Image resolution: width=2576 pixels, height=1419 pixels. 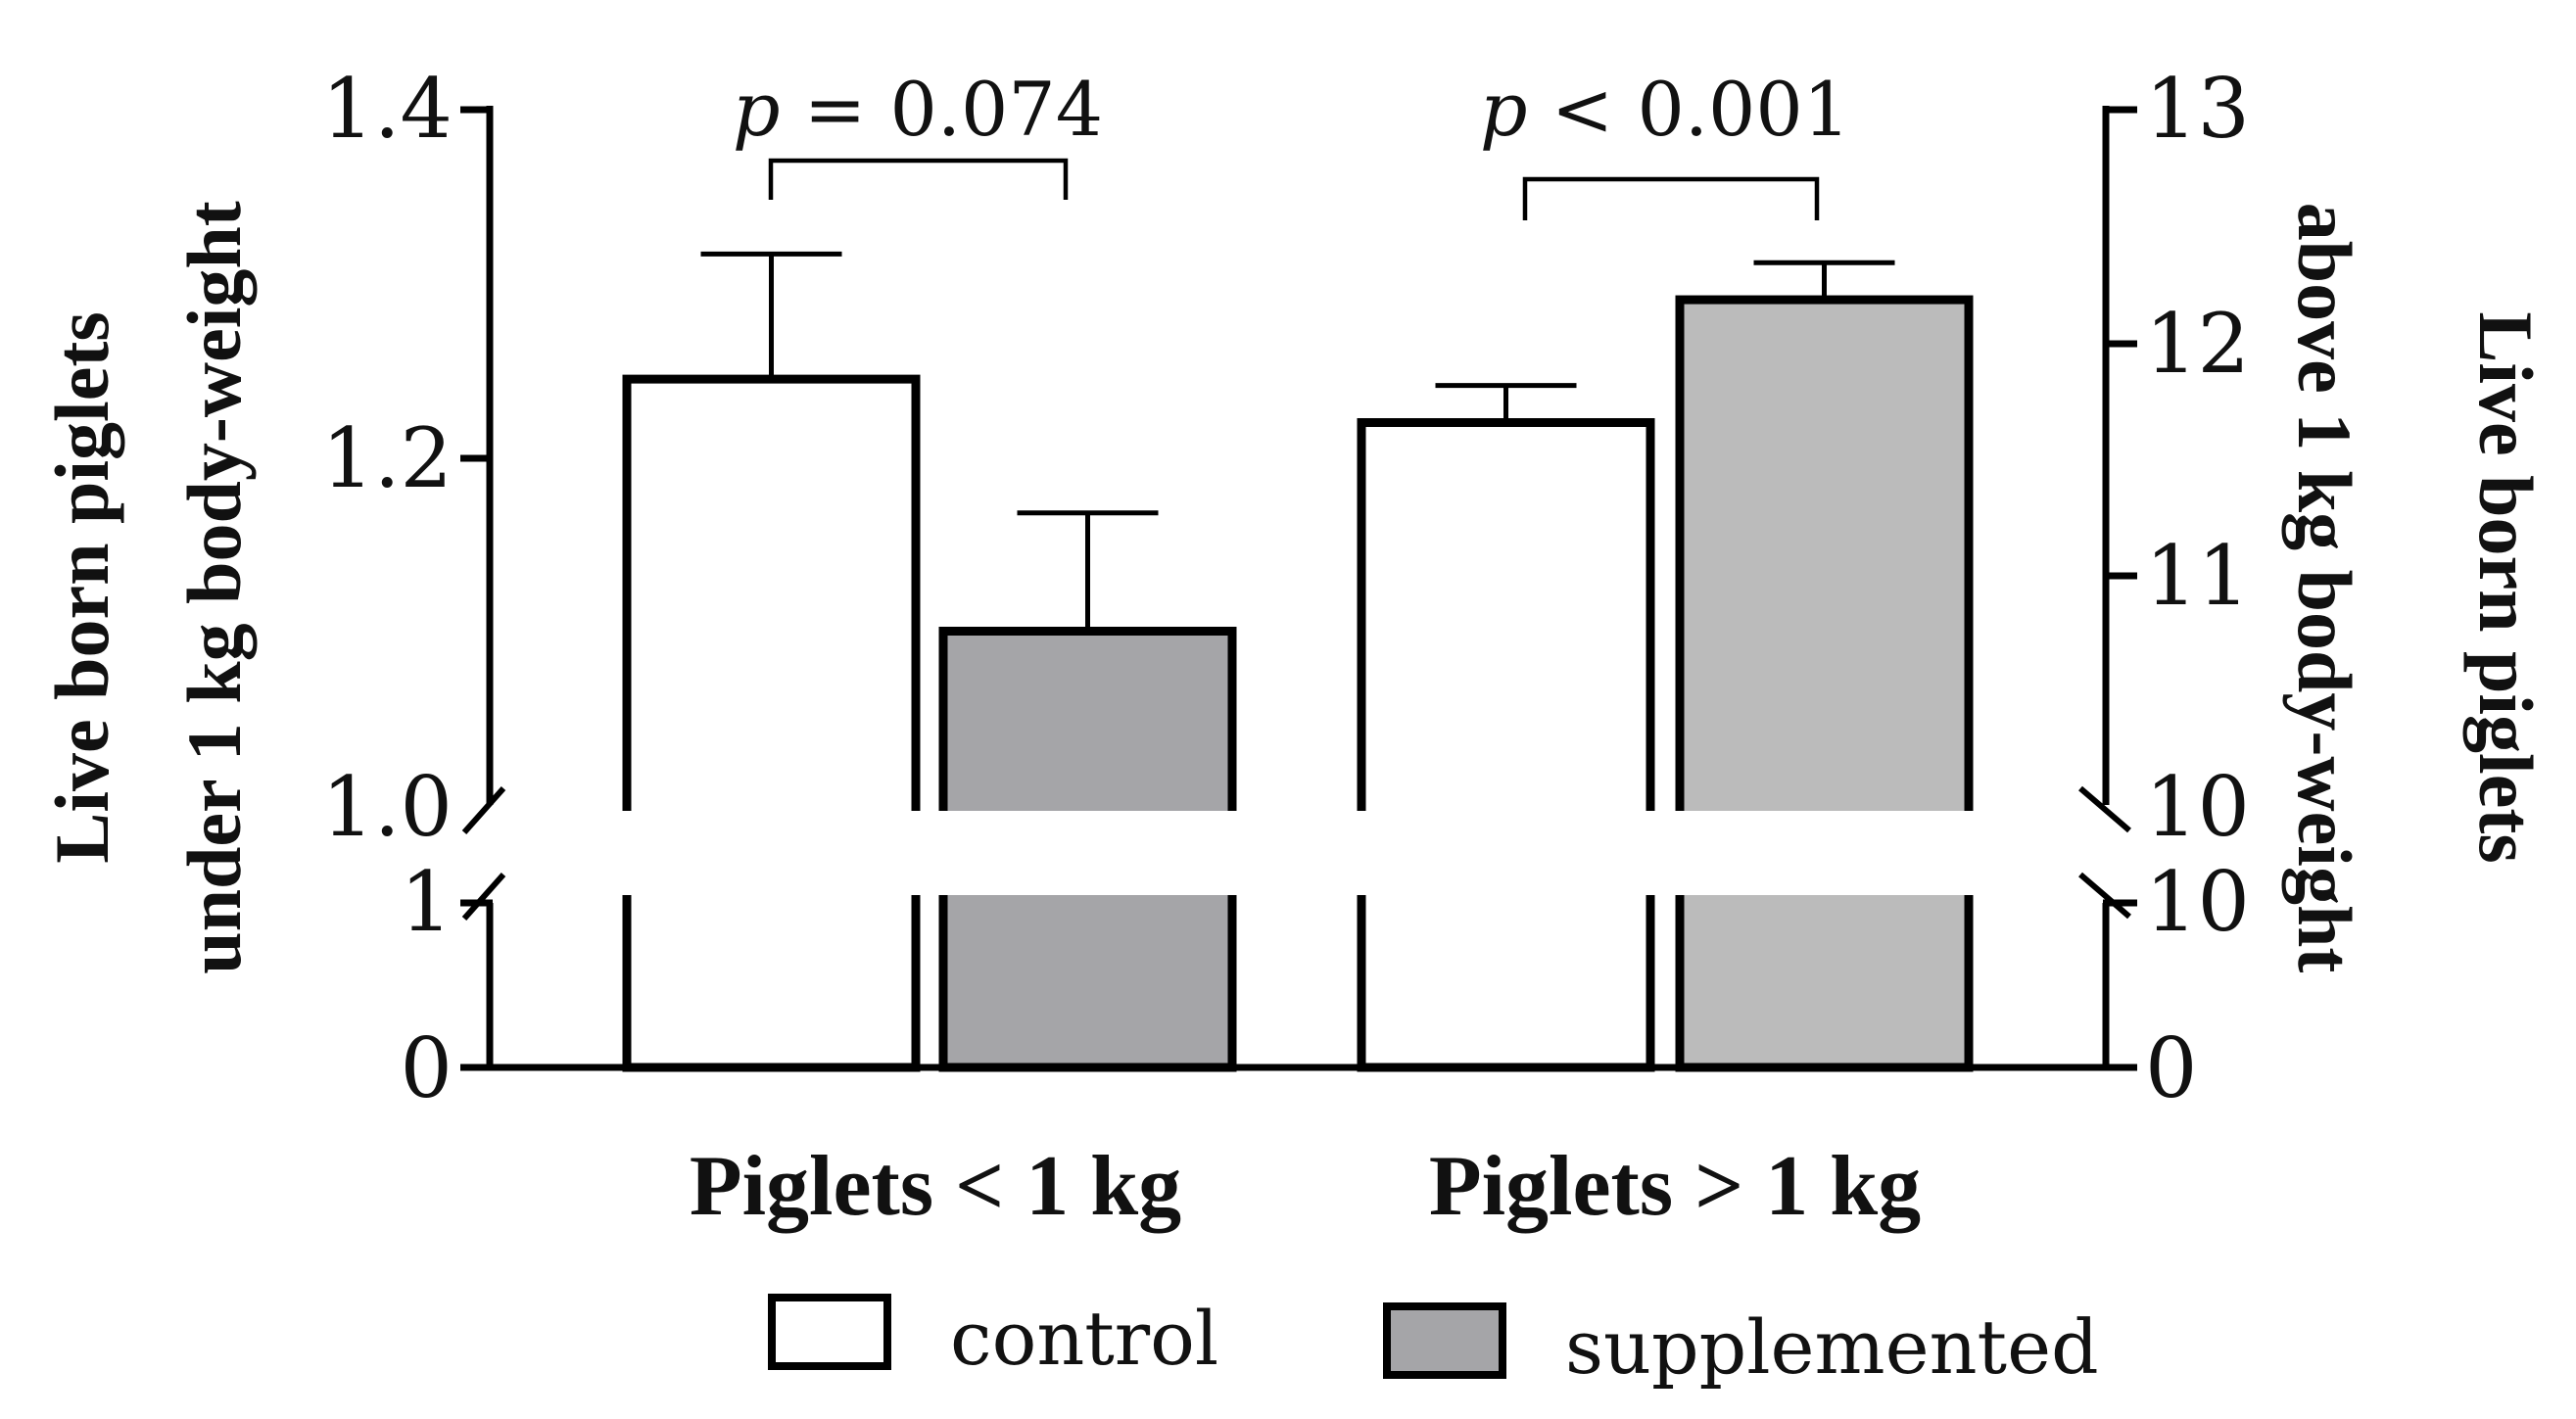 I want to click on category-label-under-1kg: Piglets < 1 kg, so click(x=935, y=1186).